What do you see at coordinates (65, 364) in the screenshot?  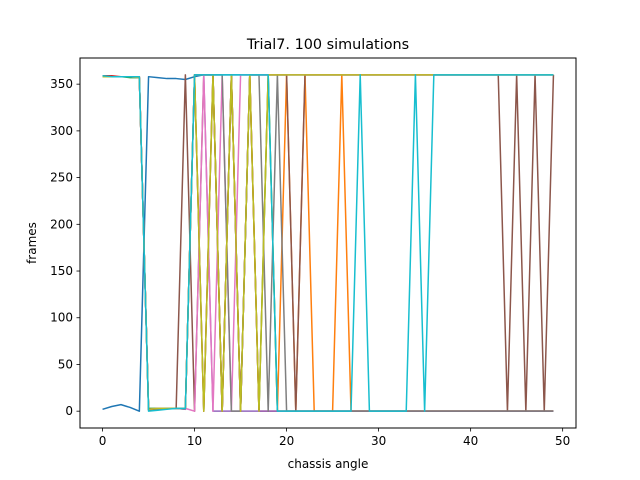 I see `y-tick-label: 50` at bounding box center [65, 364].